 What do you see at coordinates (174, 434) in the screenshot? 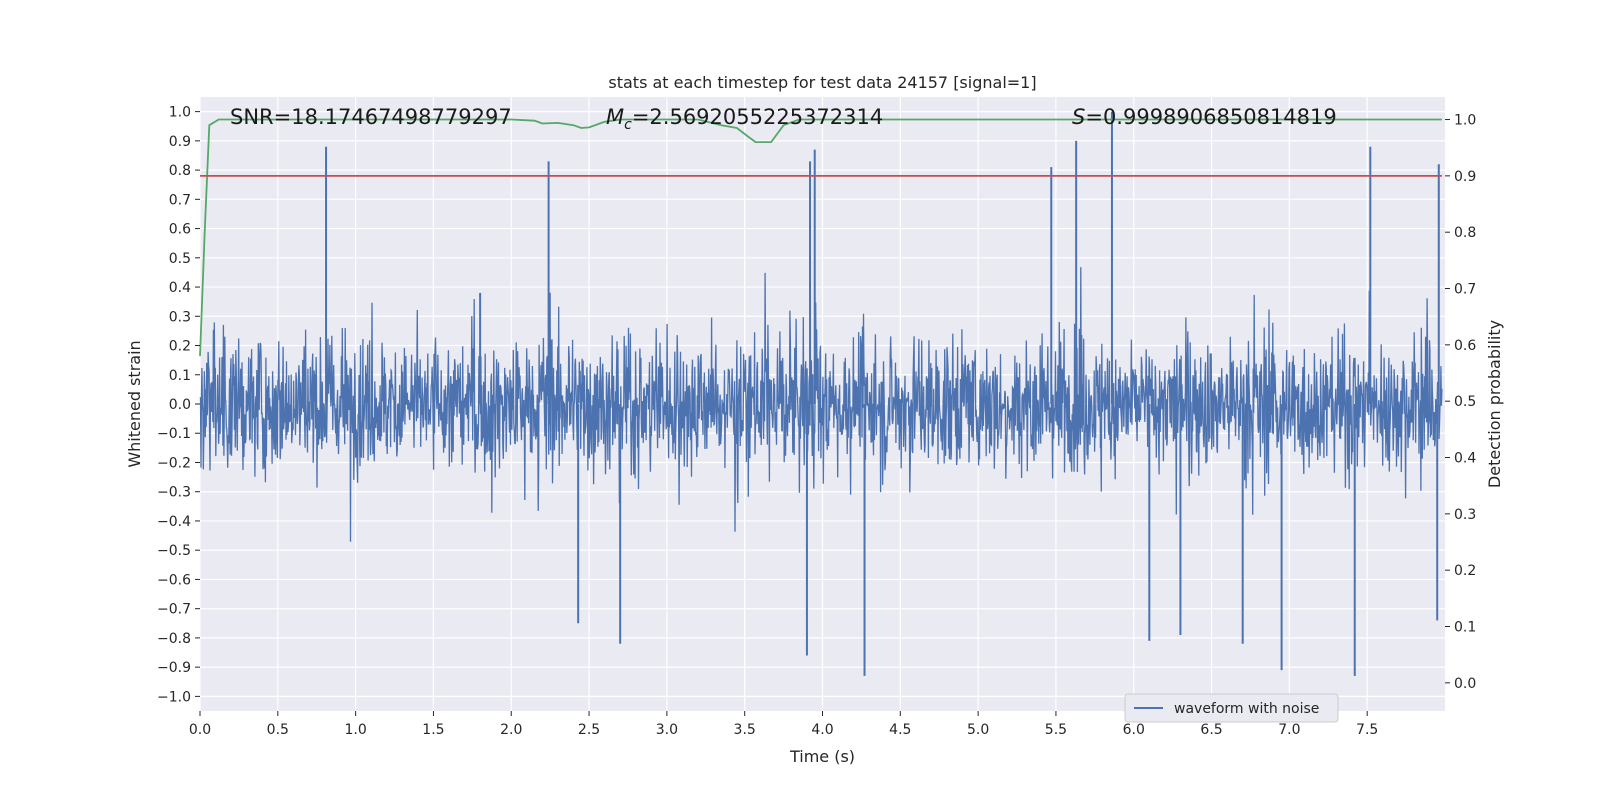
I see `y-tick-label: −0.1` at bounding box center [174, 434].